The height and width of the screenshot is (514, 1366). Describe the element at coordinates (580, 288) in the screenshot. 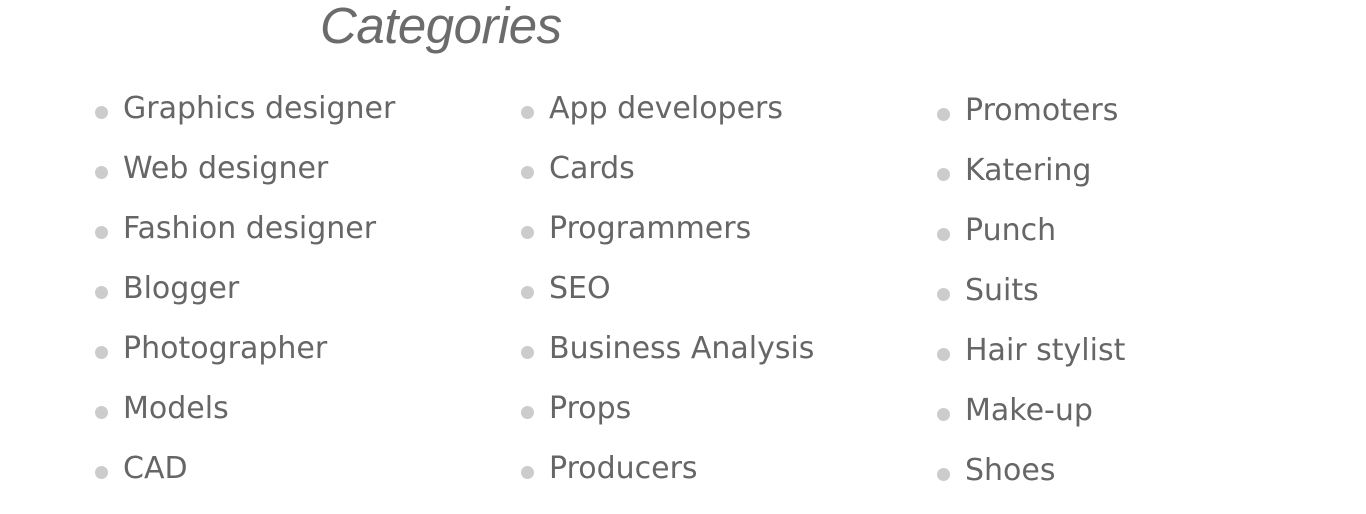

I see `category-label: SEO` at that location.